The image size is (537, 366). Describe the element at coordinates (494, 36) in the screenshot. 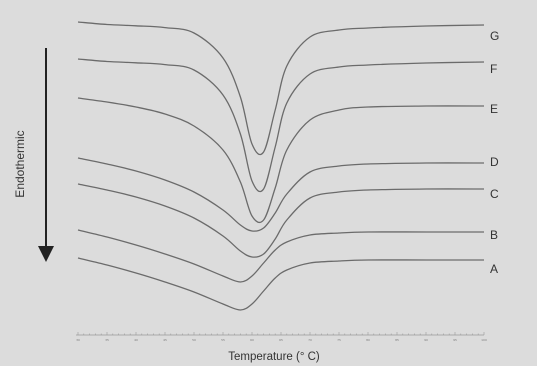

I see `series-label-g: G` at that location.